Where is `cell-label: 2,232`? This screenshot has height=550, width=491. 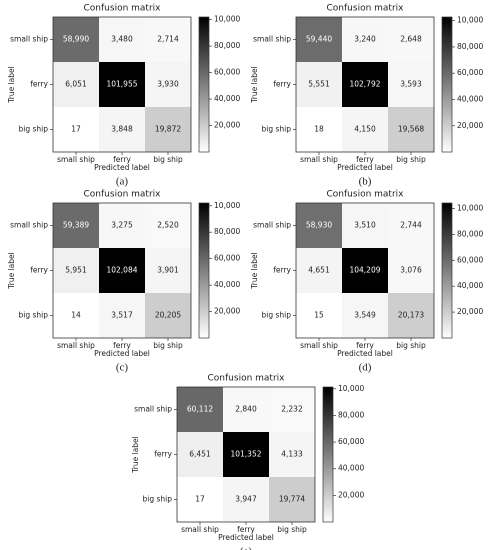
cell-label: 2,232 is located at coordinates (292, 409).